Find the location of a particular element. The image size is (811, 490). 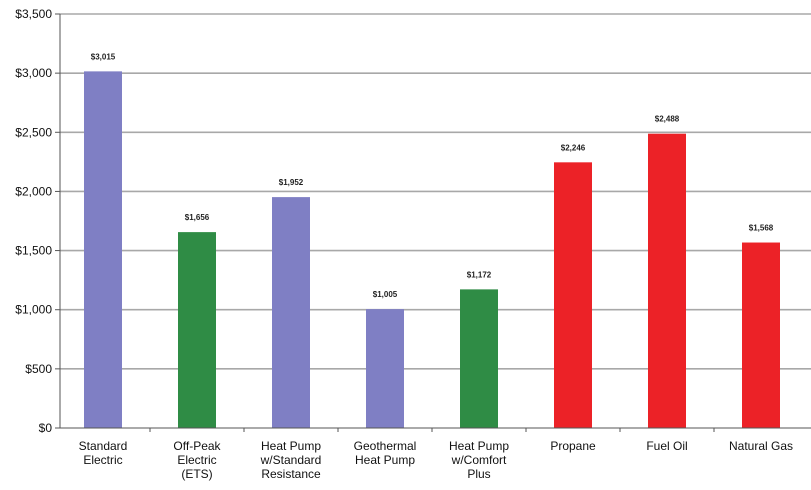

data-label: $2,246 is located at coordinates (573, 147).